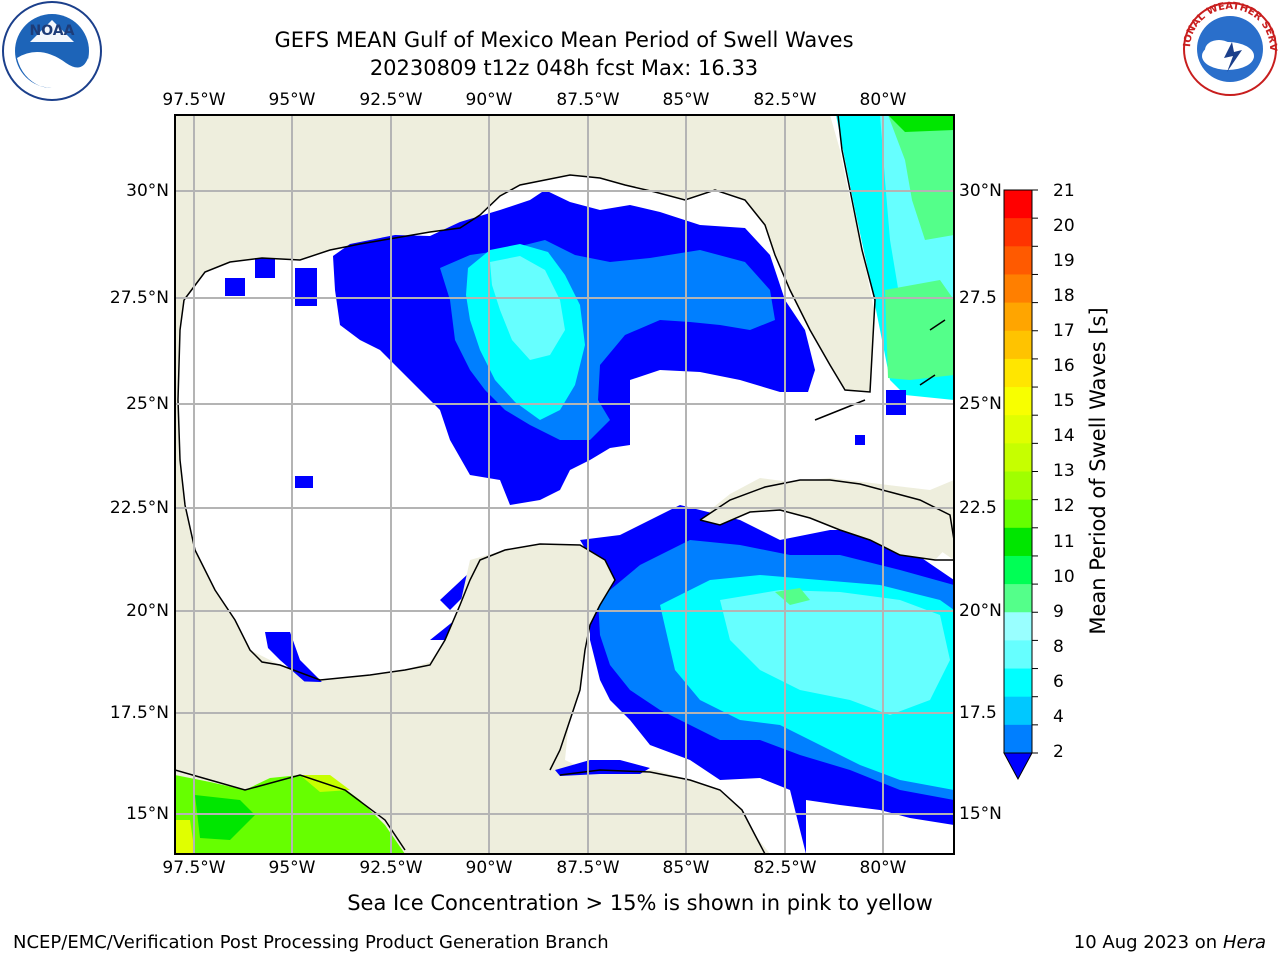  What do you see at coordinates (896, 402) in the screenshot?
I see `atlantic-swell-patch` at bounding box center [896, 402].